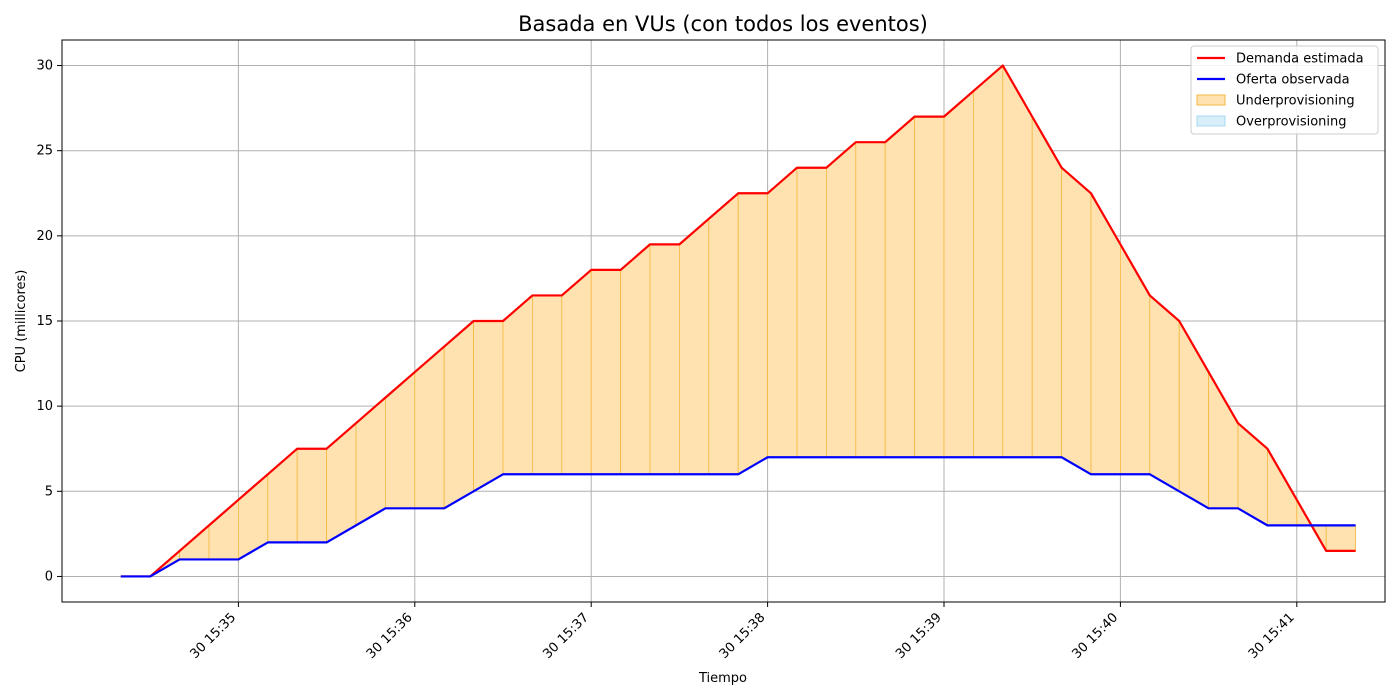 The height and width of the screenshot is (700, 1400). Describe the element at coordinates (1096, 636) in the screenshot. I see `x-tick-label: 30 15:40` at that location.